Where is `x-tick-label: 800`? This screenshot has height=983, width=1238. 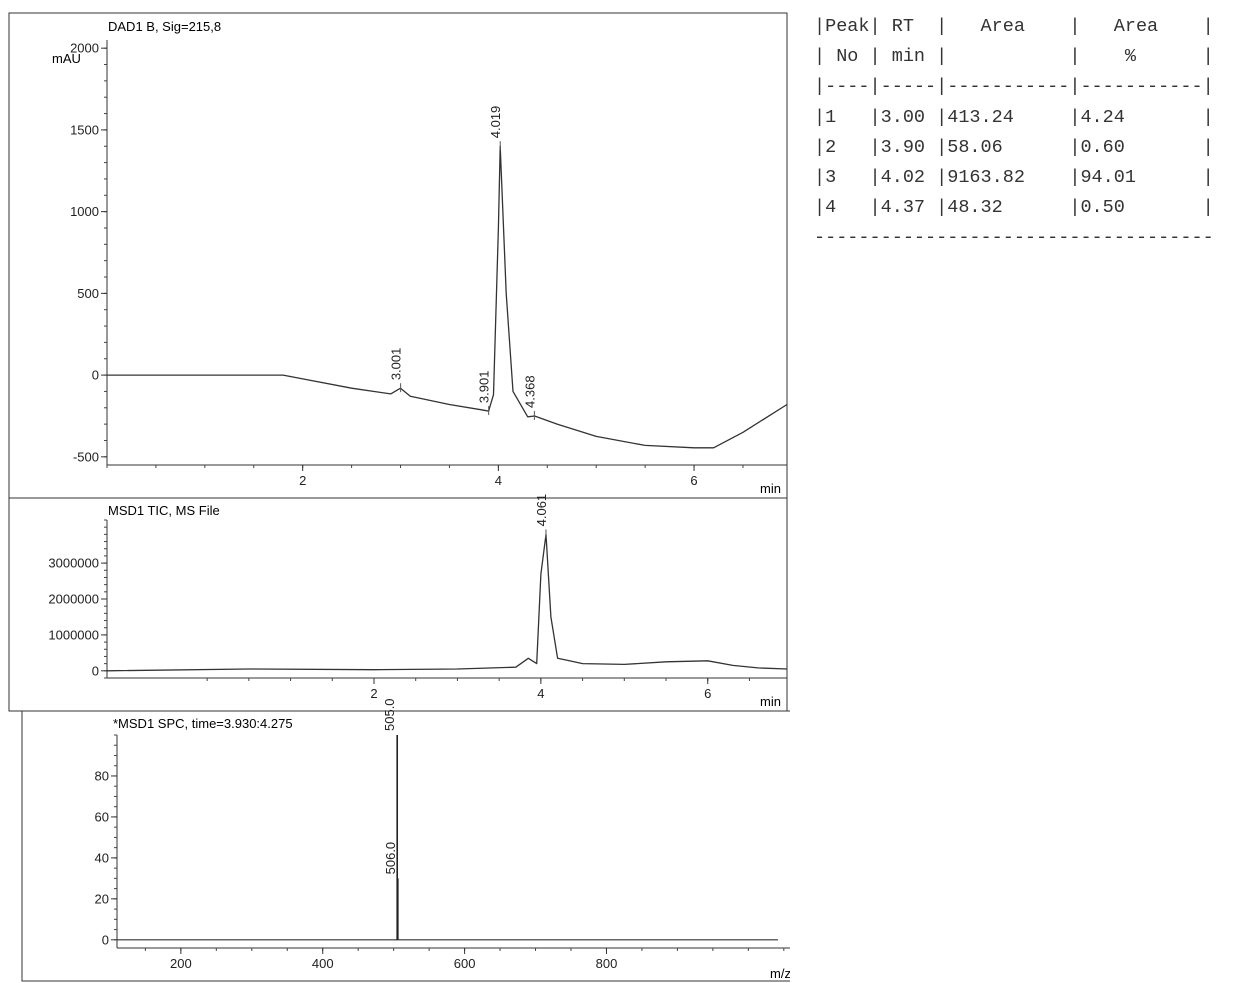
x-tick-label: 800 is located at coordinates (607, 963).